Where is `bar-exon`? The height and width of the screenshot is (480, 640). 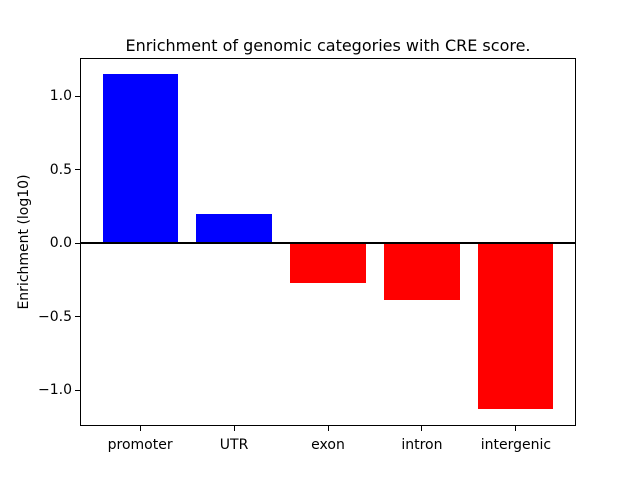
bar-exon is located at coordinates (328, 263).